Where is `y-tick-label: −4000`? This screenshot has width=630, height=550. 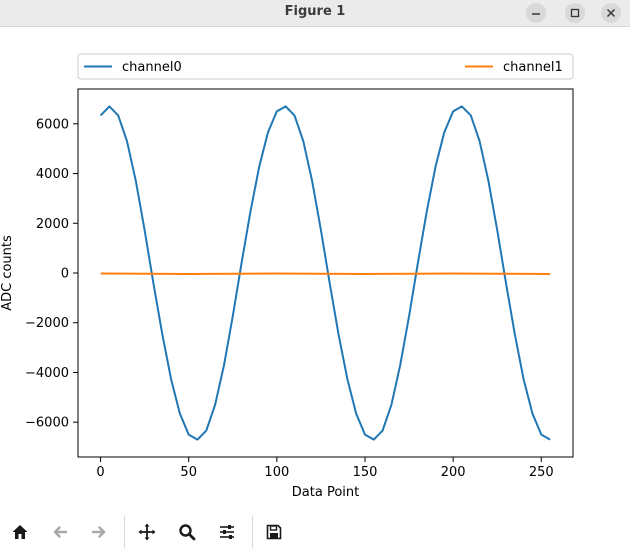 y-tick-label: −4000 is located at coordinates (47, 373).